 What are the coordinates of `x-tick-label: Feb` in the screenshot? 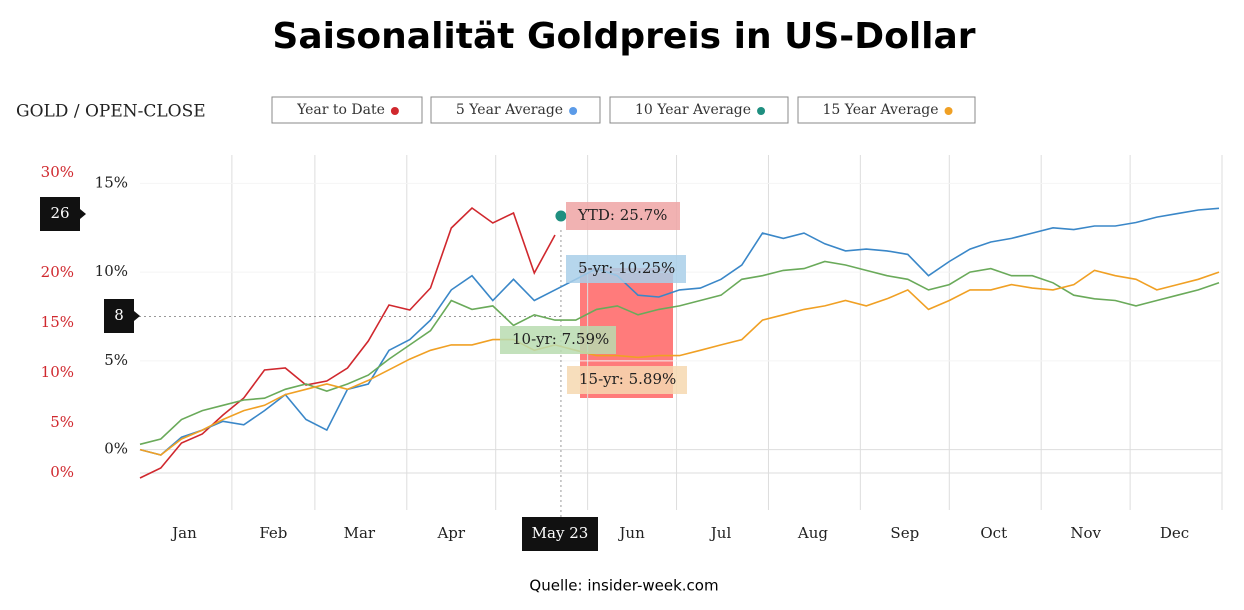 It's located at (273, 533).